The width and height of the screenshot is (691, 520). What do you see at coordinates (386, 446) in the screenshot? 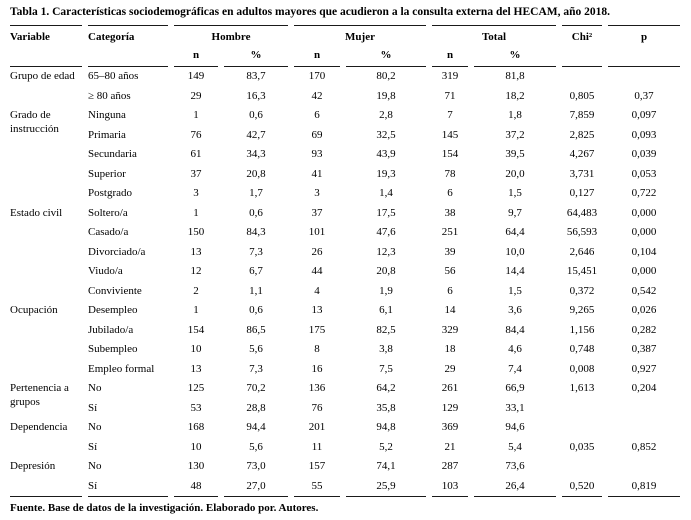
I see `value-cell: 5,2` at bounding box center [386, 446].